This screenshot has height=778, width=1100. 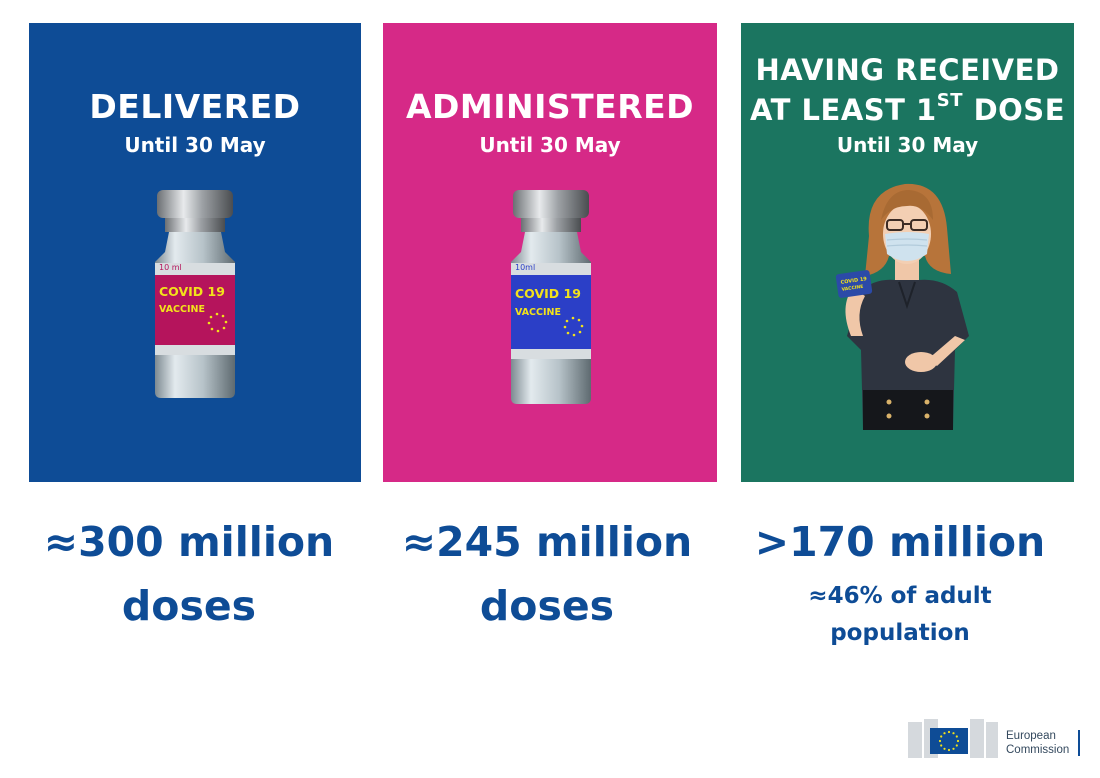 What do you see at coordinates (547, 542) in the screenshot?
I see `administered-stat-value: ≈245 million` at bounding box center [547, 542].